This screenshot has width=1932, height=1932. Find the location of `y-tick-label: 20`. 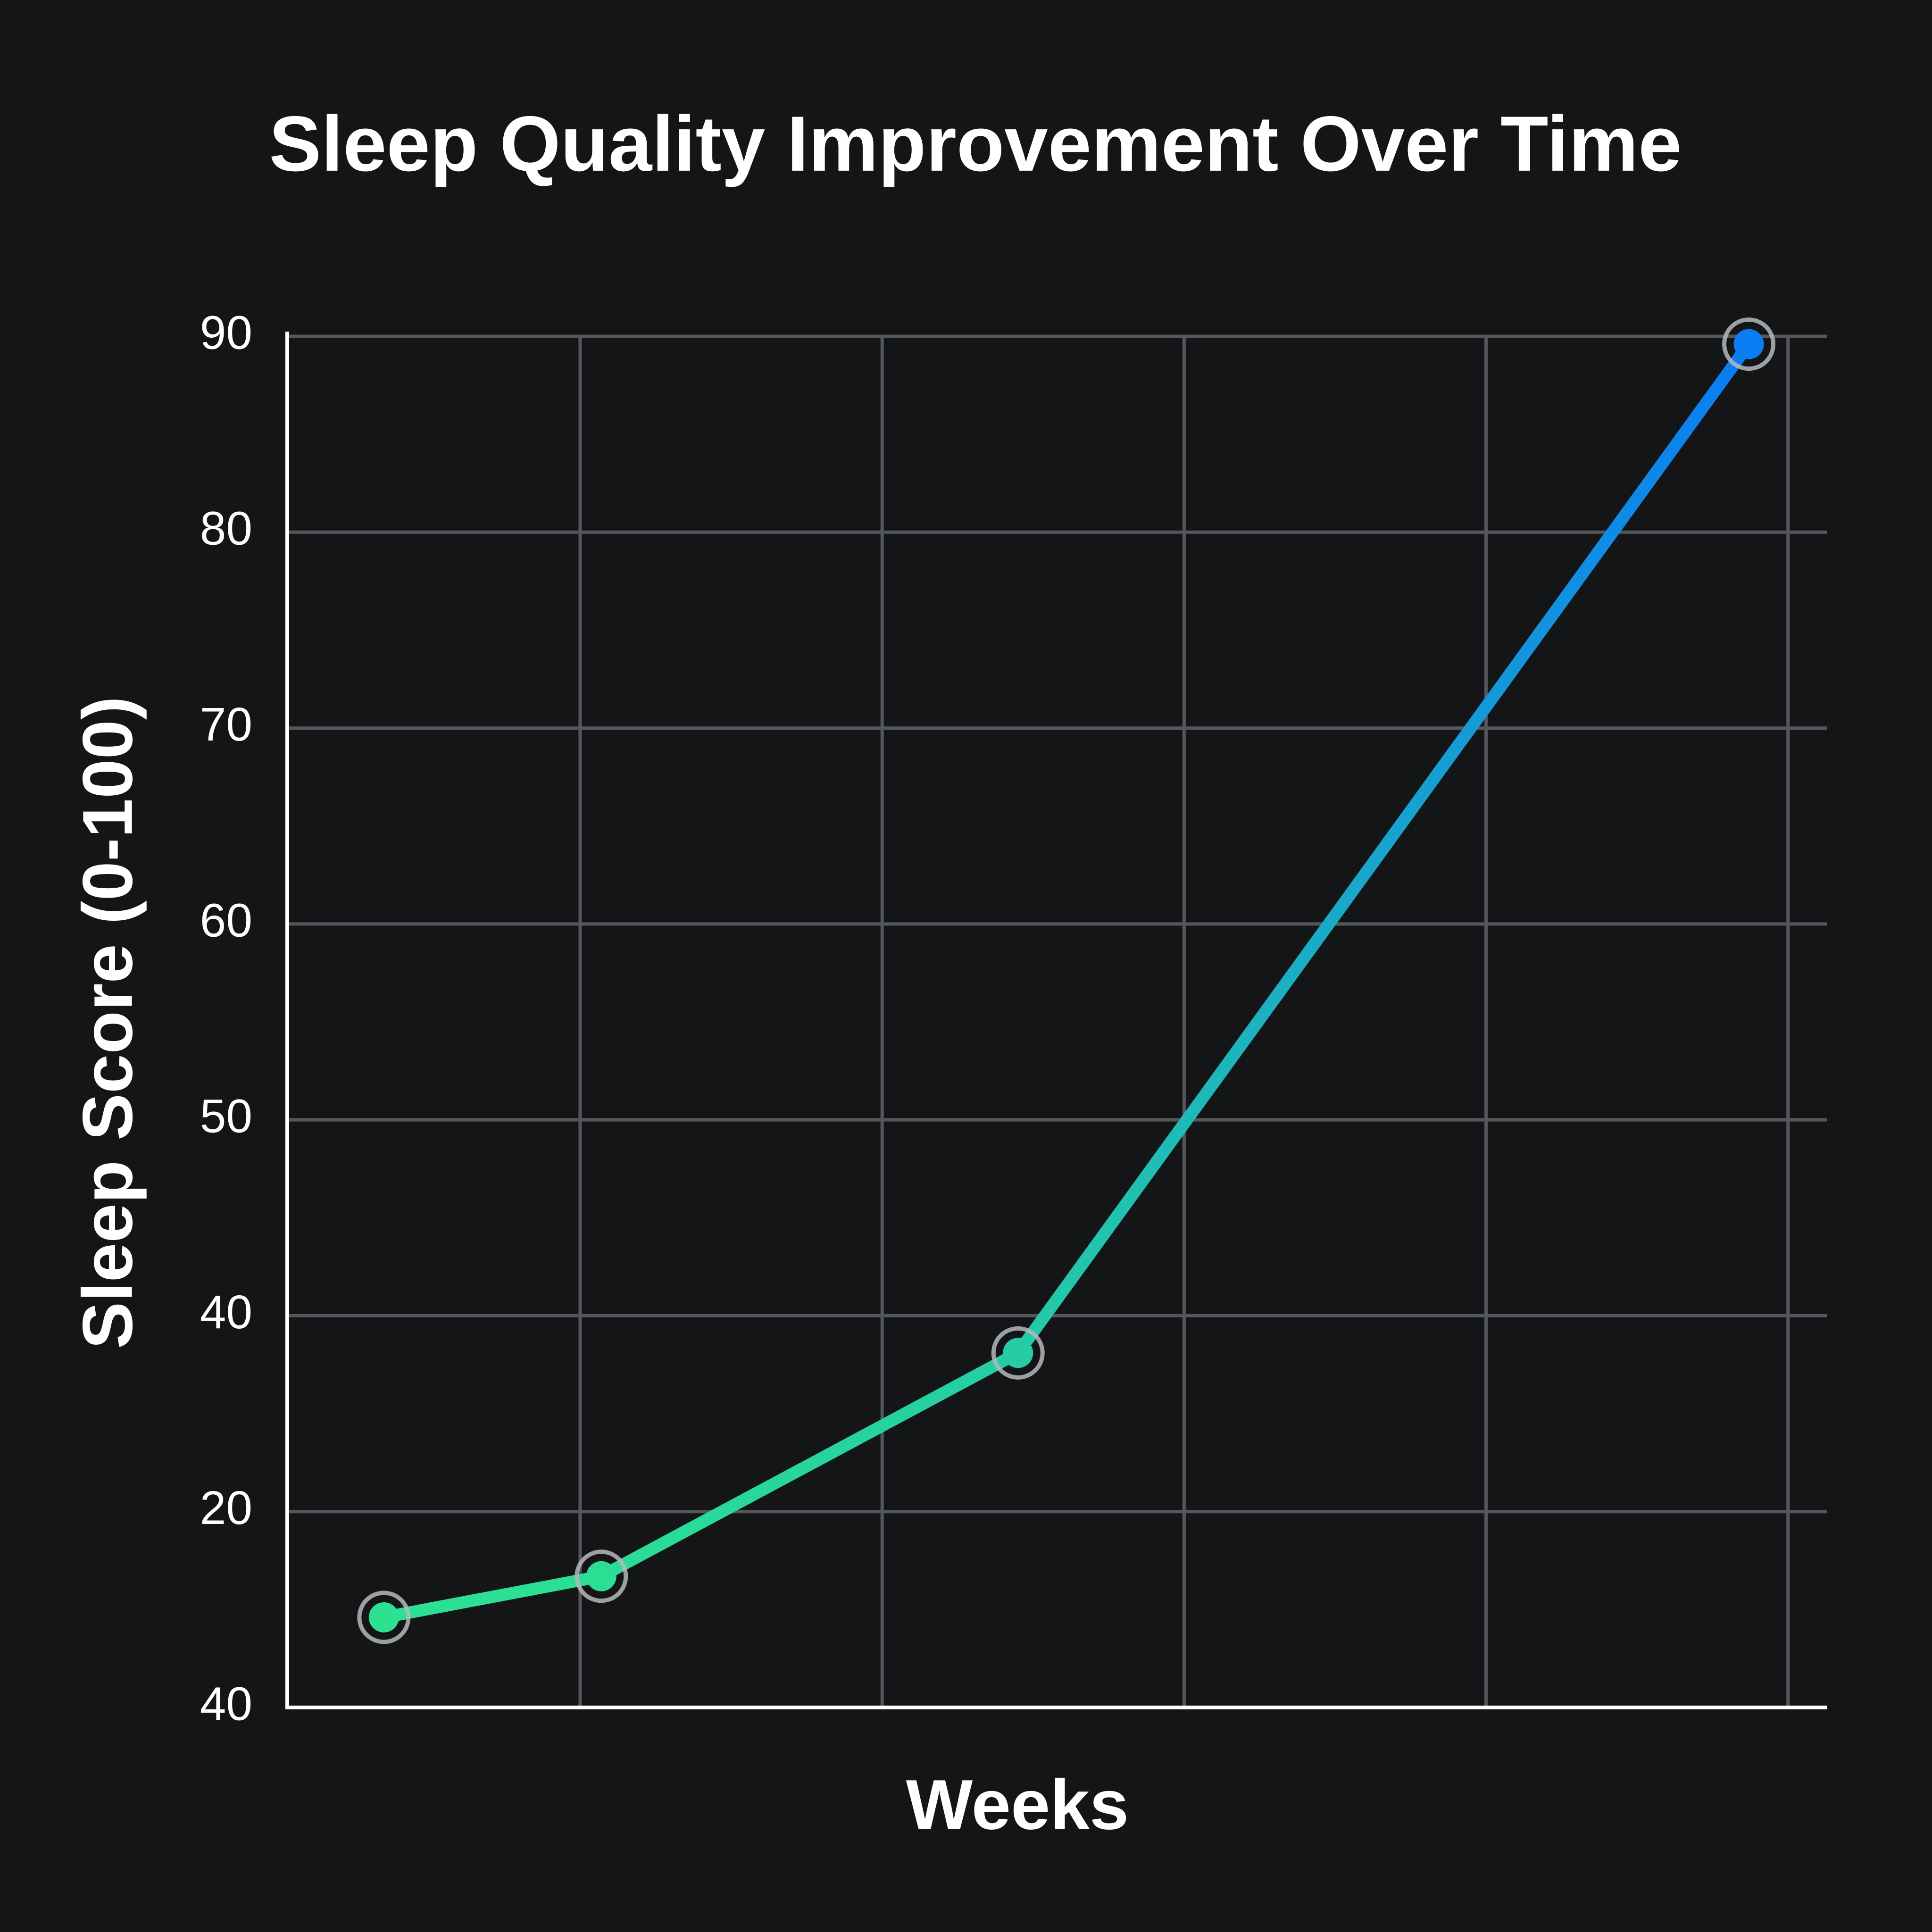

y-tick-label: 20 is located at coordinates (226, 1508).